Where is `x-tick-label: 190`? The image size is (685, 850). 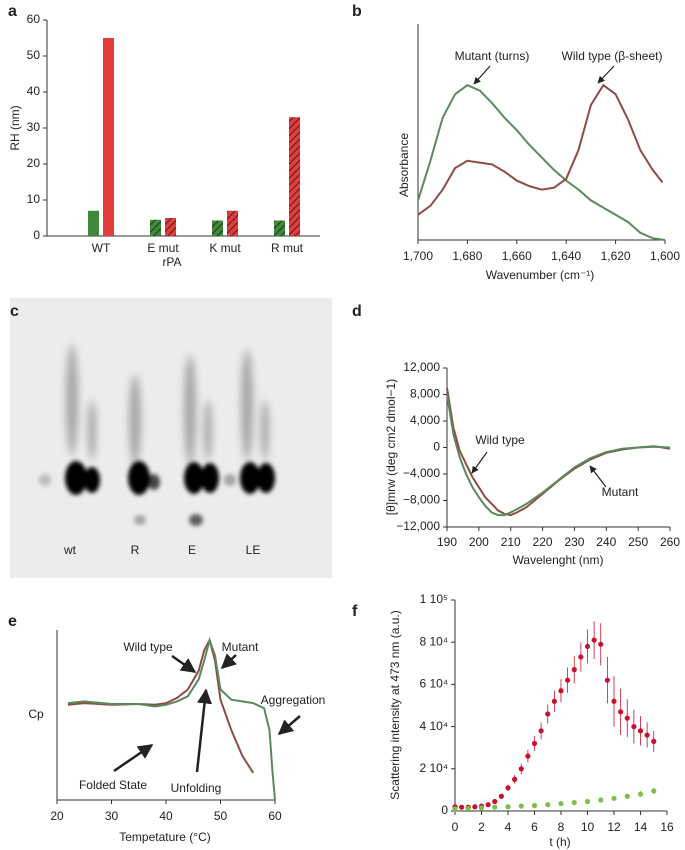
x-tick-label: 190 is located at coordinates (447, 542).